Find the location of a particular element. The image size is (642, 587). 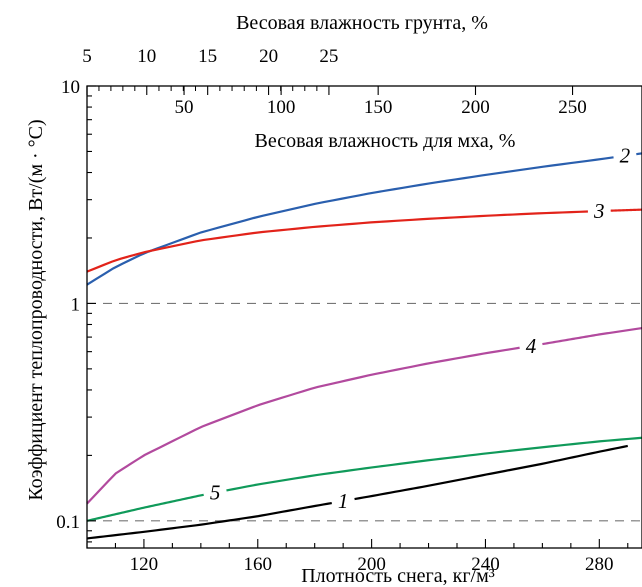

inner-tick-label: 100 is located at coordinates (281, 107).